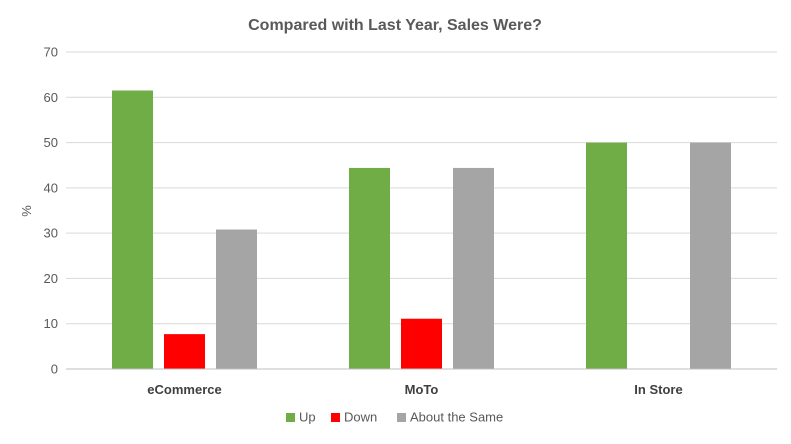 The height and width of the screenshot is (444, 791). I want to click on legend-label: Up, so click(307, 417).